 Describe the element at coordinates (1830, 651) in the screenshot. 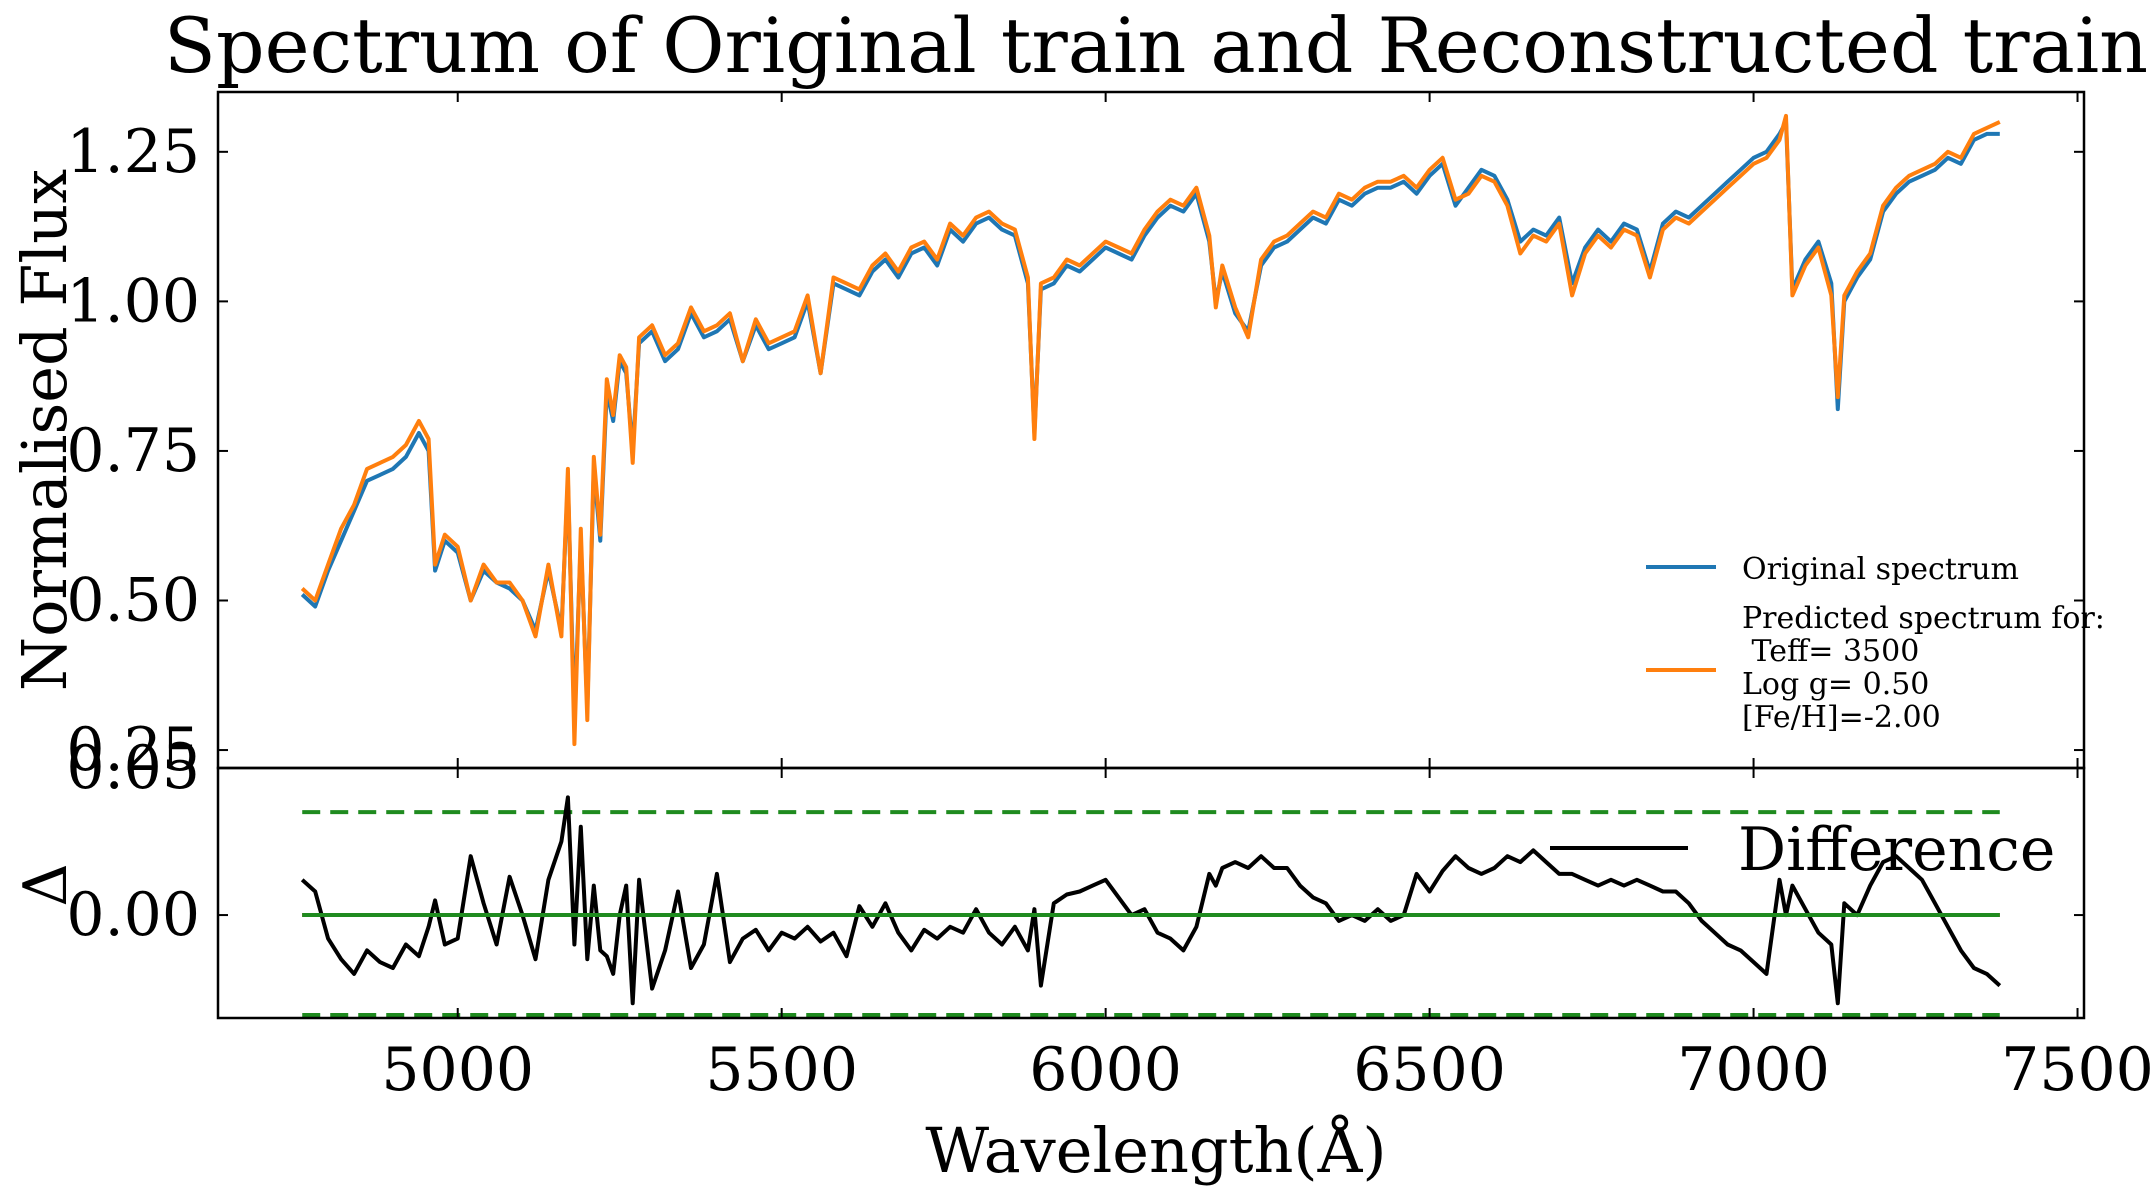

I see `legend-label-predicted-line: Teff= 3500` at that location.